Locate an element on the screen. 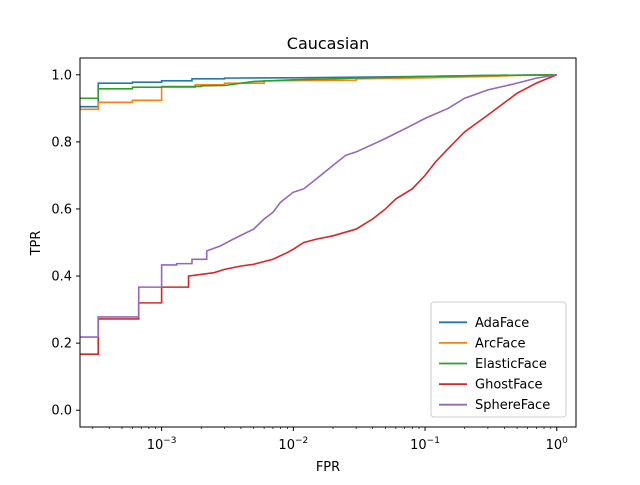 The image size is (640, 485). x-tick-label: 10⁻³ is located at coordinates (162, 444).